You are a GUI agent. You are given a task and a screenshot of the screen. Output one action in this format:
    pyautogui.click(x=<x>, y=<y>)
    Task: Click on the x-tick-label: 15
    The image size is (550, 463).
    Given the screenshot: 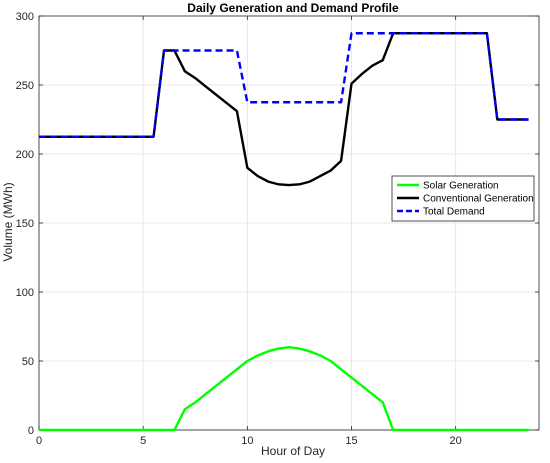 What is the action you would take?
    pyautogui.click(x=351, y=441)
    